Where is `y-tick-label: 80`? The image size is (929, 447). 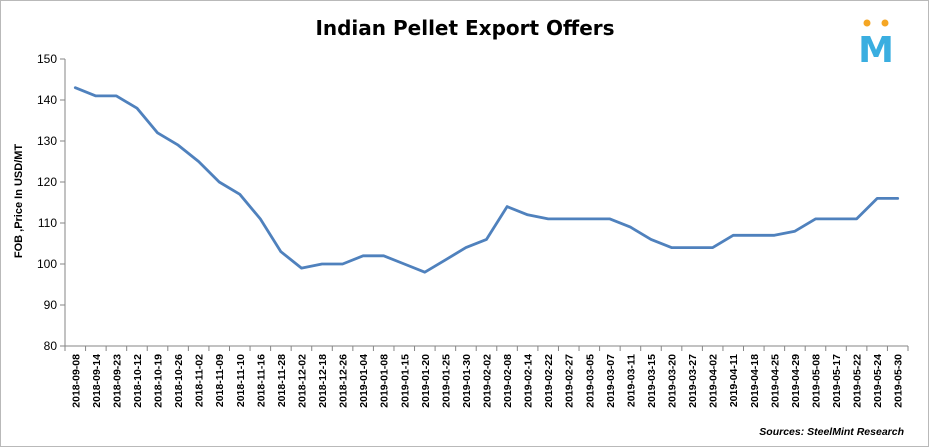
y-tick-label: 80 is located at coordinates (51, 346).